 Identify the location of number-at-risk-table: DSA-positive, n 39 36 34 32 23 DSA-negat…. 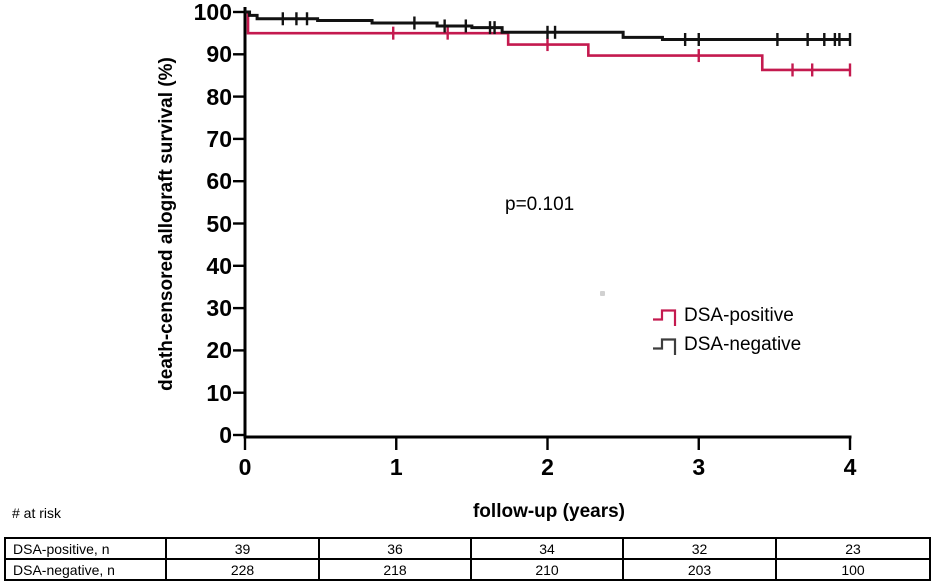
(467, 559).